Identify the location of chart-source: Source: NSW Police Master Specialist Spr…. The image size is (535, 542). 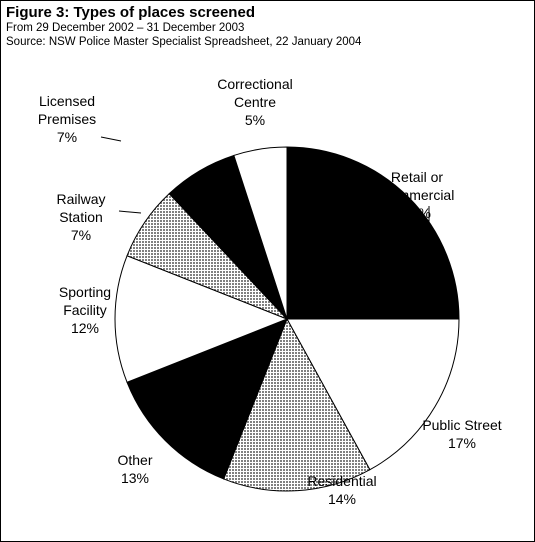
(184, 42).